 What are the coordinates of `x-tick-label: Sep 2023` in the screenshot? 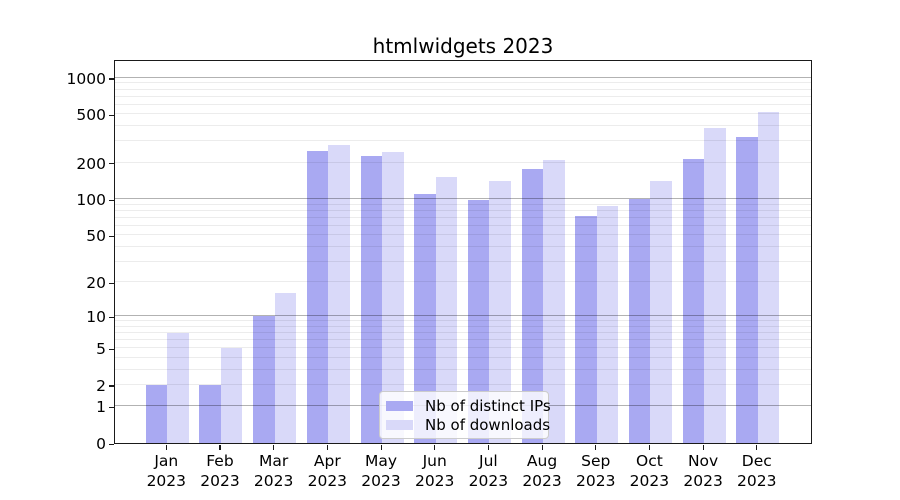 It's located at (596, 471).